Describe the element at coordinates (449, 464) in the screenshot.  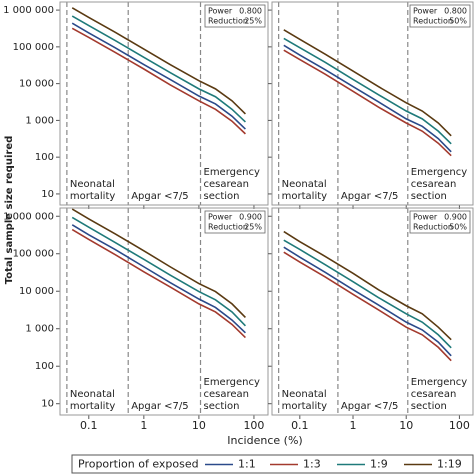
I see `legend-label: 1:19` at that location.